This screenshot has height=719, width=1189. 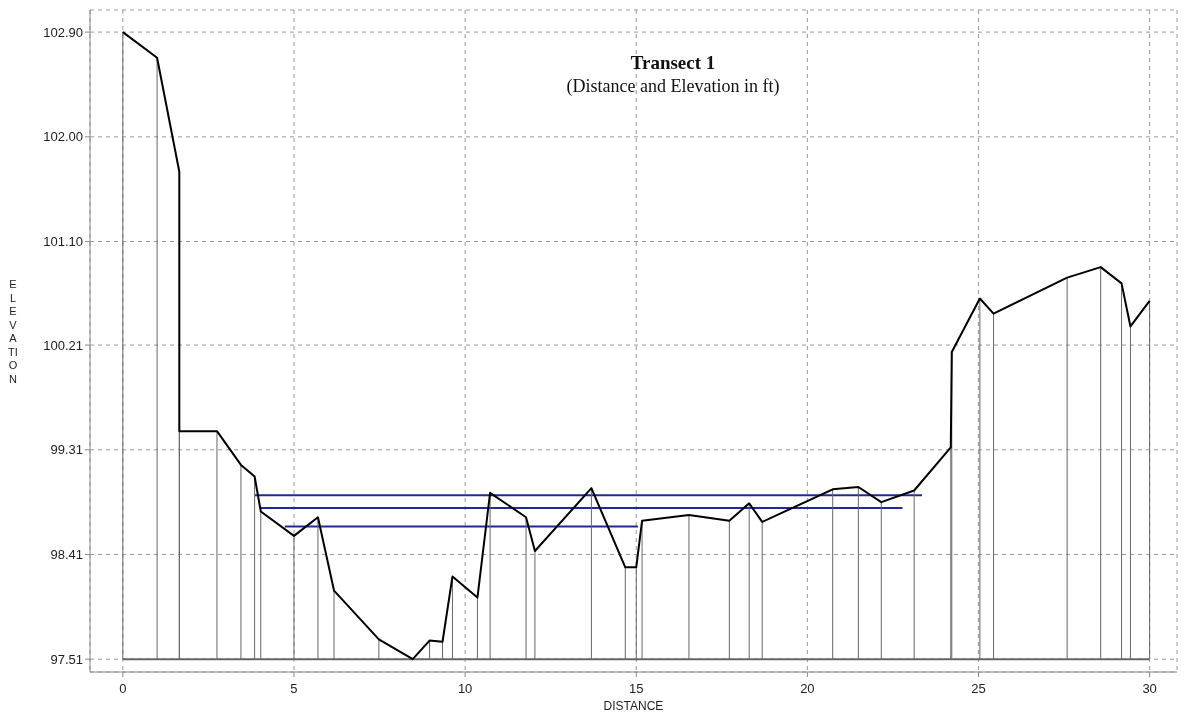 I want to click on y-tick-label: 101.10, so click(x=63, y=242).